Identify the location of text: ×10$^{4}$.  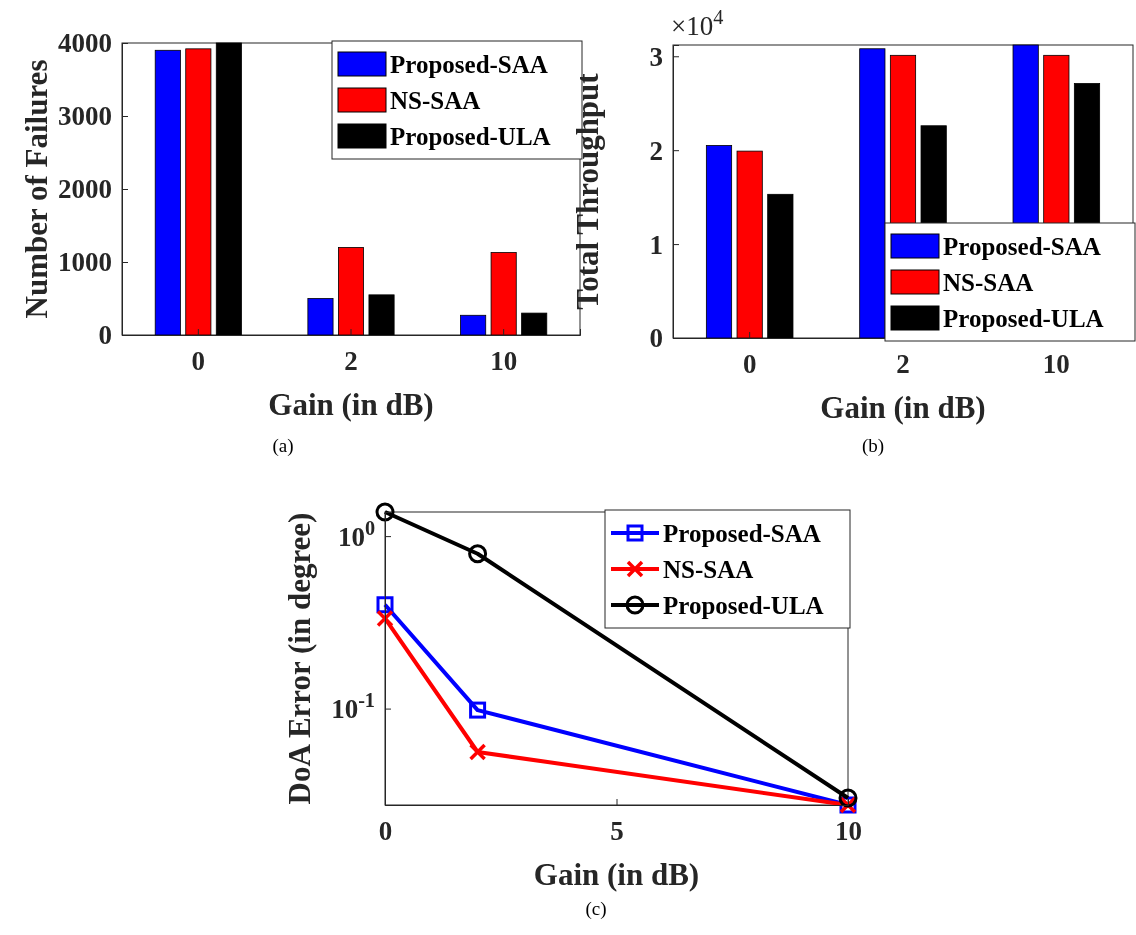
(697, 23).